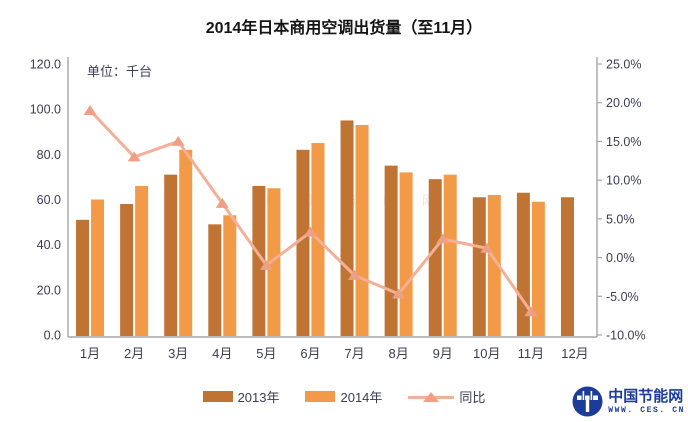 The width and height of the screenshot is (688, 422). What do you see at coordinates (531, 353) in the screenshot?
I see `x-axis-label: 11月` at bounding box center [531, 353].